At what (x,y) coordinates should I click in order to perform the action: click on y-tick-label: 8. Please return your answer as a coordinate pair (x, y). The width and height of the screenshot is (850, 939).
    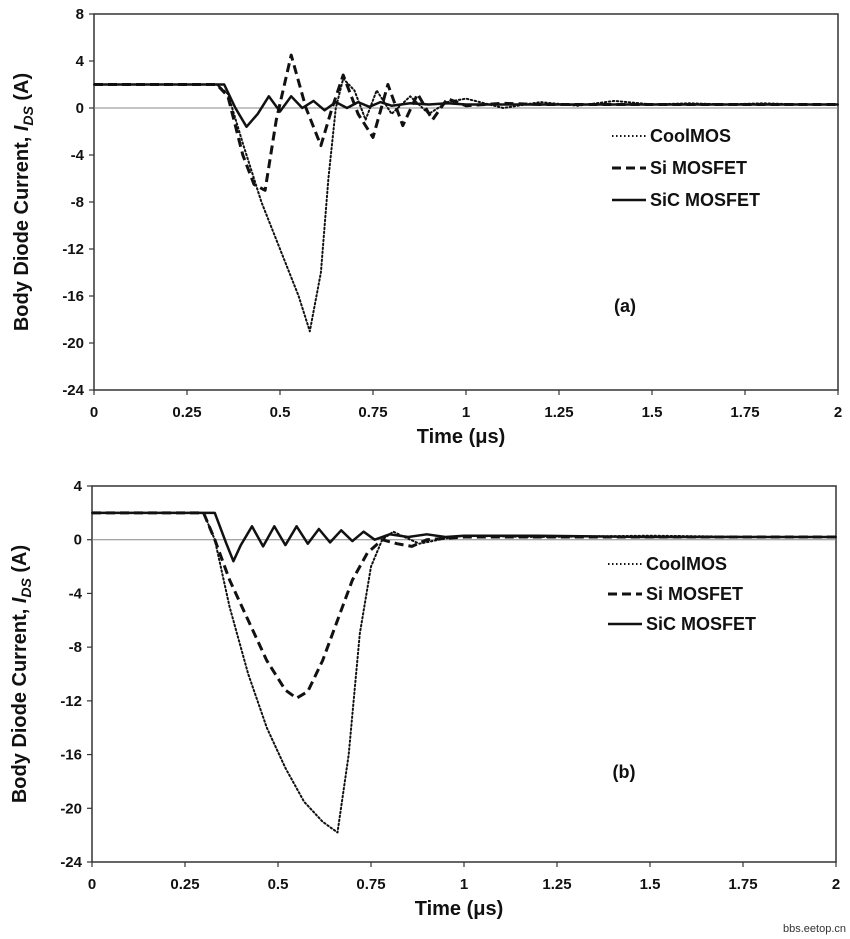
    Looking at the image, I should click on (80, 14).